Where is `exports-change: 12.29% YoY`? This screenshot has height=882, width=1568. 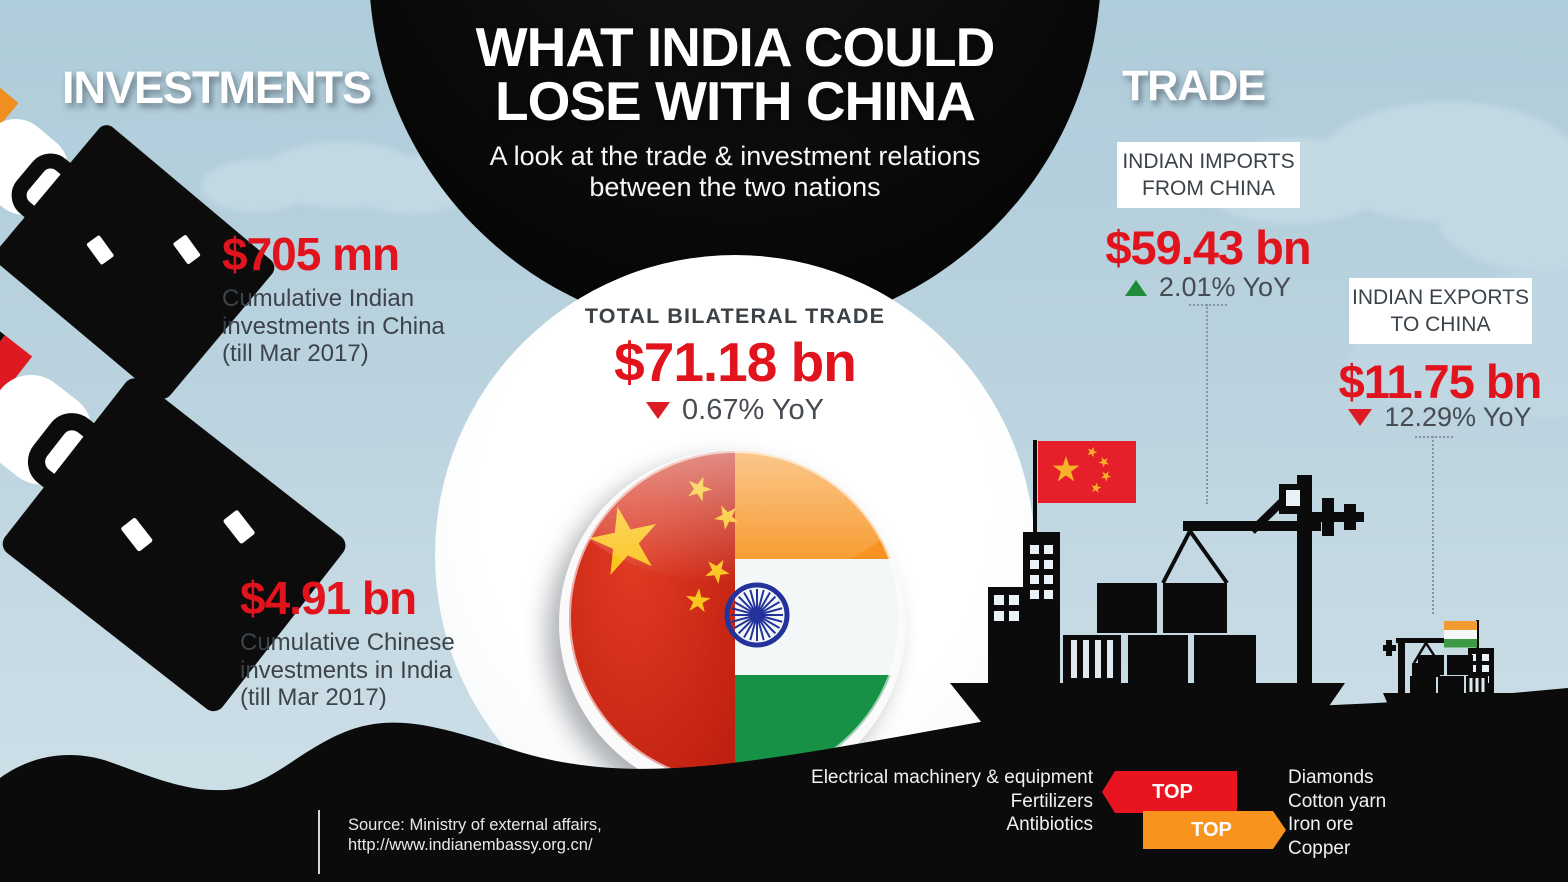 exports-change: 12.29% YoY is located at coordinates (1439, 417).